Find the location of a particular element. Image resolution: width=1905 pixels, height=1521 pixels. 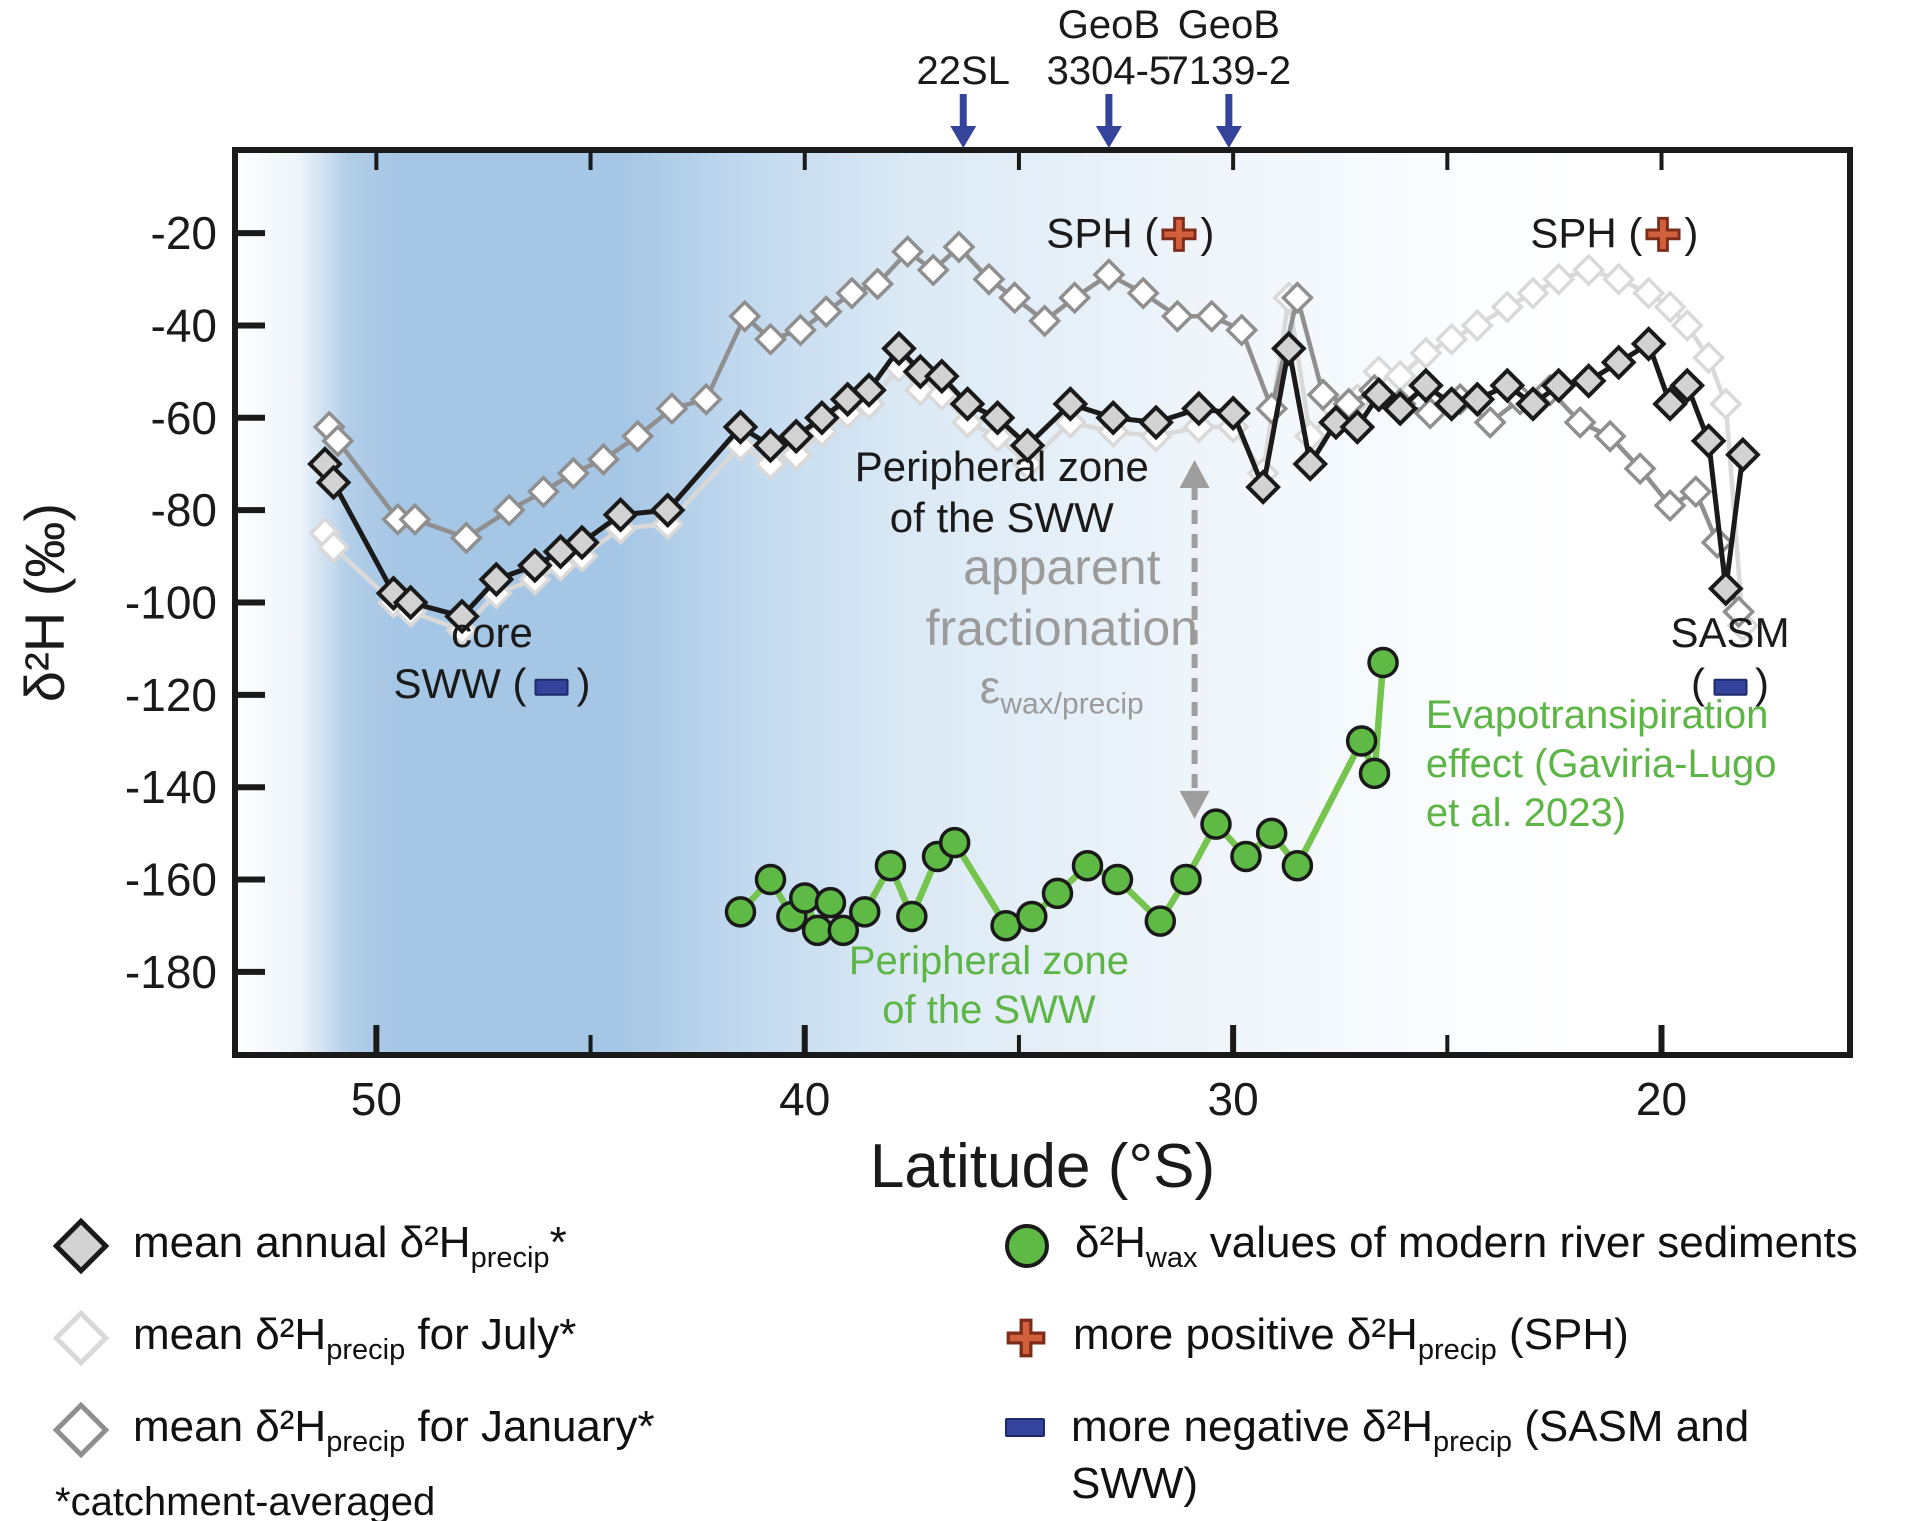

core-label: GeoB is located at coordinates (1229, 25).